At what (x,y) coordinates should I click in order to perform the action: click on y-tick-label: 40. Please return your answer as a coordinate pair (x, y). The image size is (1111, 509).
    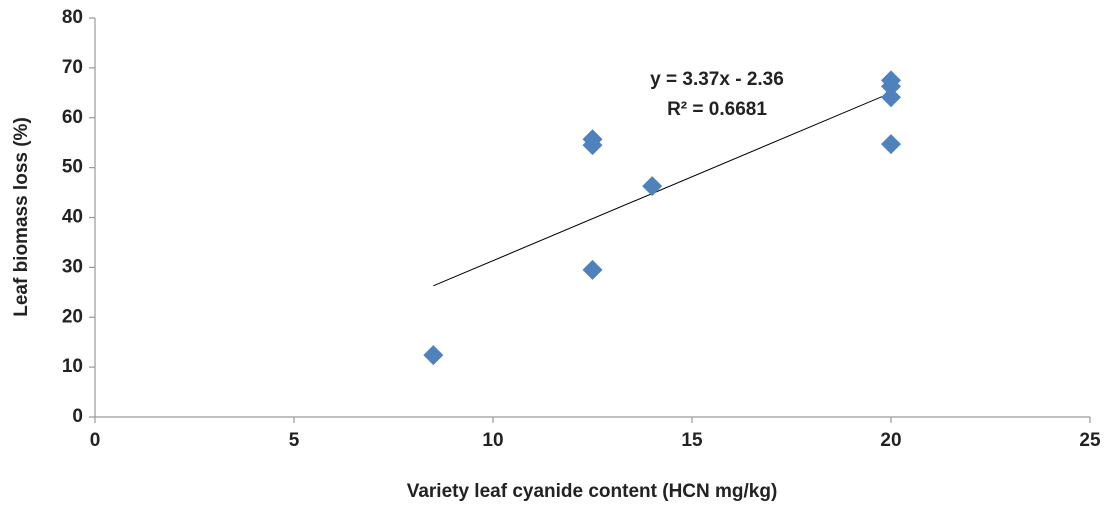
    Looking at the image, I should click on (72, 217).